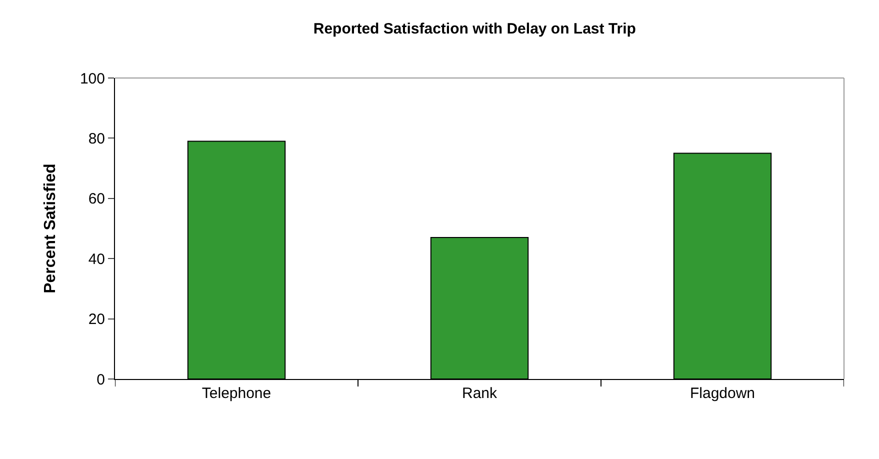 This screenshot has height=459, width=879. Describe the element at coordinates (96, 259) in the screenshot. I see `y-tick-label: 40` at that location.